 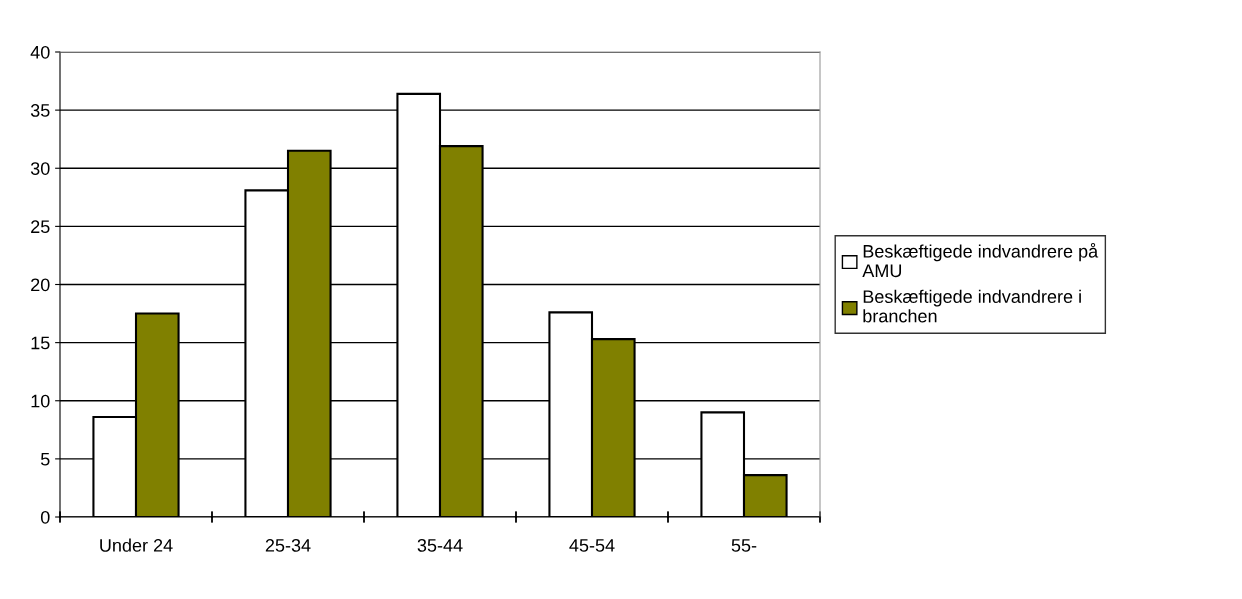 What do you see at coordinates (592, 545) in the screenshot?
I see `x-tick-label: 45-54` at bounding box center [592, 545].